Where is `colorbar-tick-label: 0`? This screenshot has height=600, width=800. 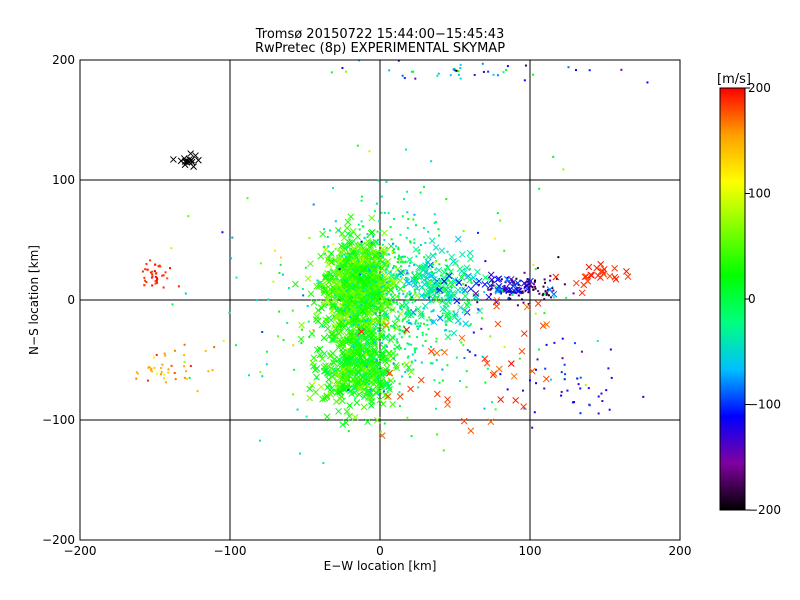
colorbar-tick-label: 0 is located at coordinates (752, 299).